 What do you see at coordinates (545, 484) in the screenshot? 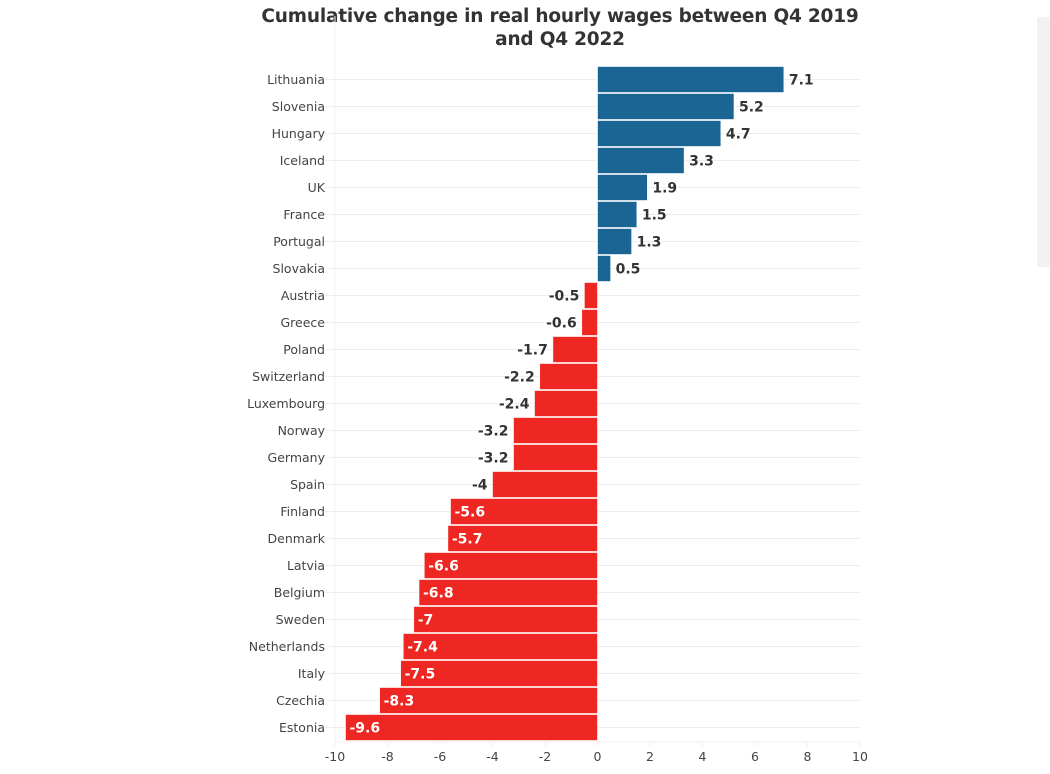
I see `bar-spain` at bounding box center [545, 484].